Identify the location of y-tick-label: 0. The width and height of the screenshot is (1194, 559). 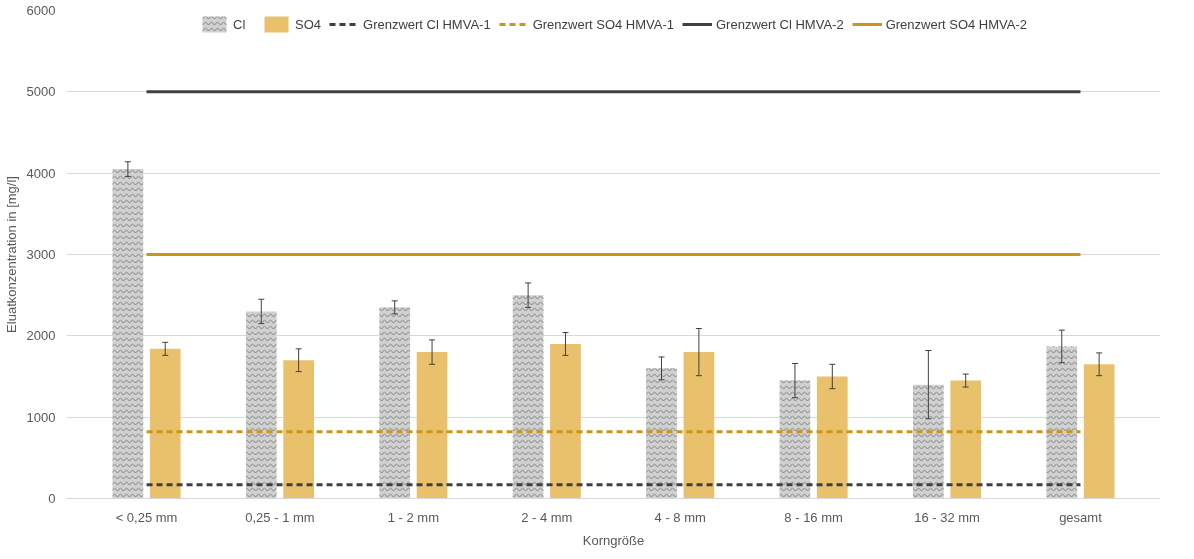
(52, 498).